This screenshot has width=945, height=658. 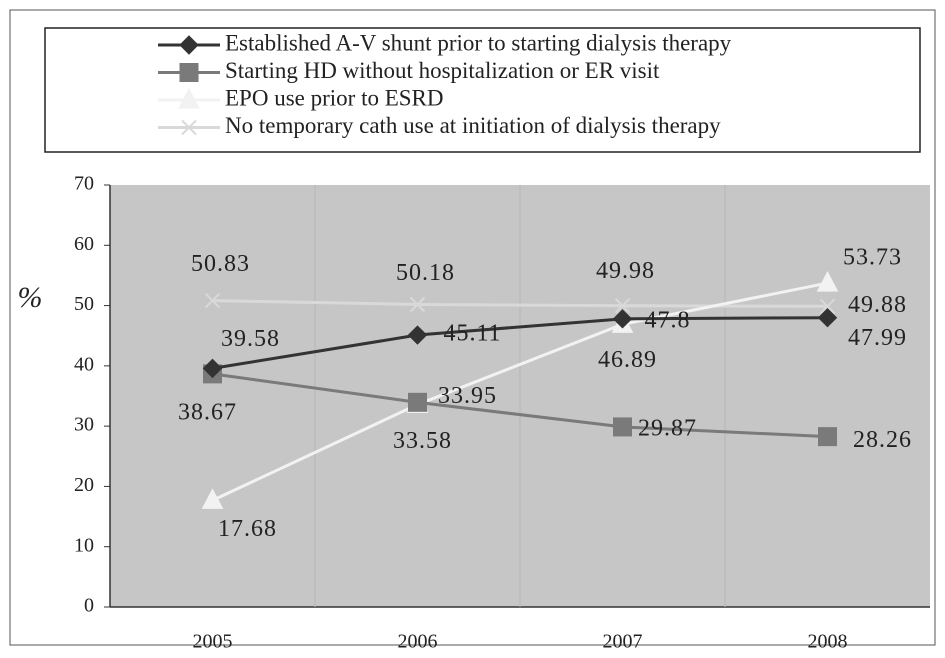 What do you see at coordinates (467, 396) in the screenshot?
I see `data-label: 33.95` at bounding box center [467, 396].